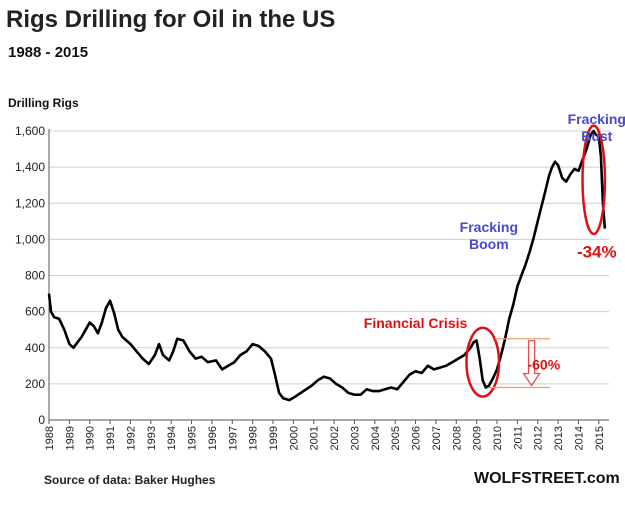  Describe the element at coordinates (35, 348) in the screenshot. I see `y-tick-label: 400` at that location.